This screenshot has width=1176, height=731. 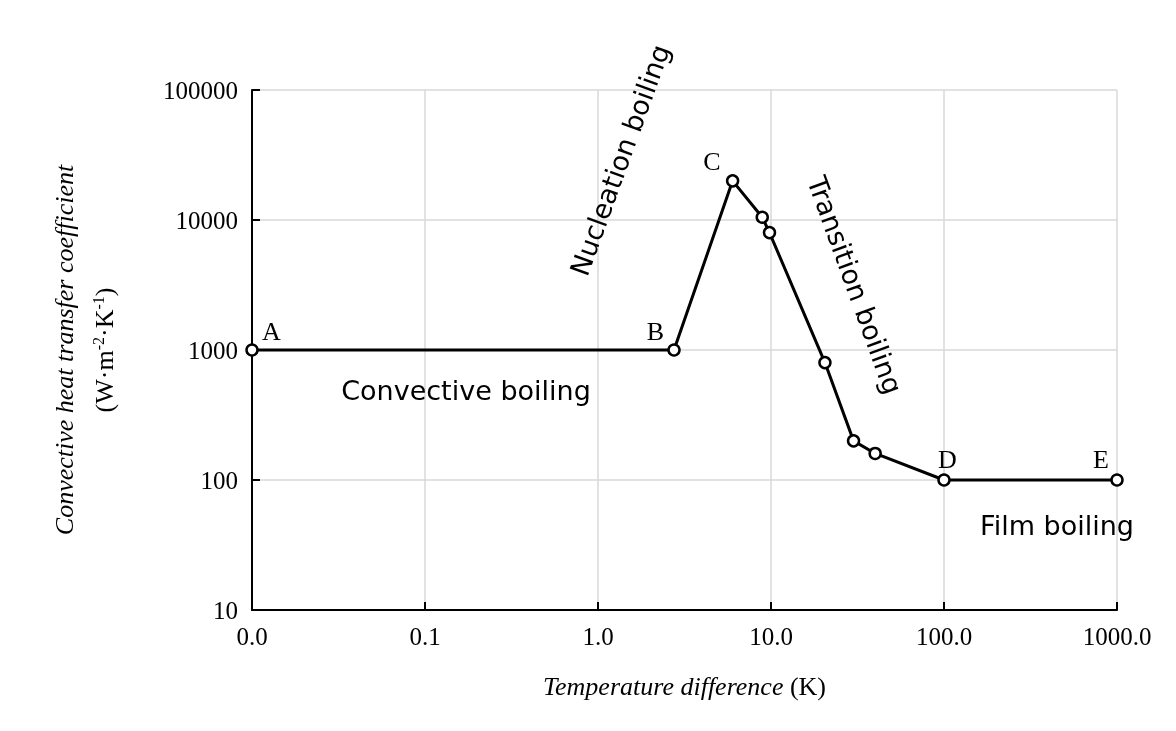 I want to click on annotation: Convective boiling, so click(x=466, y=390).